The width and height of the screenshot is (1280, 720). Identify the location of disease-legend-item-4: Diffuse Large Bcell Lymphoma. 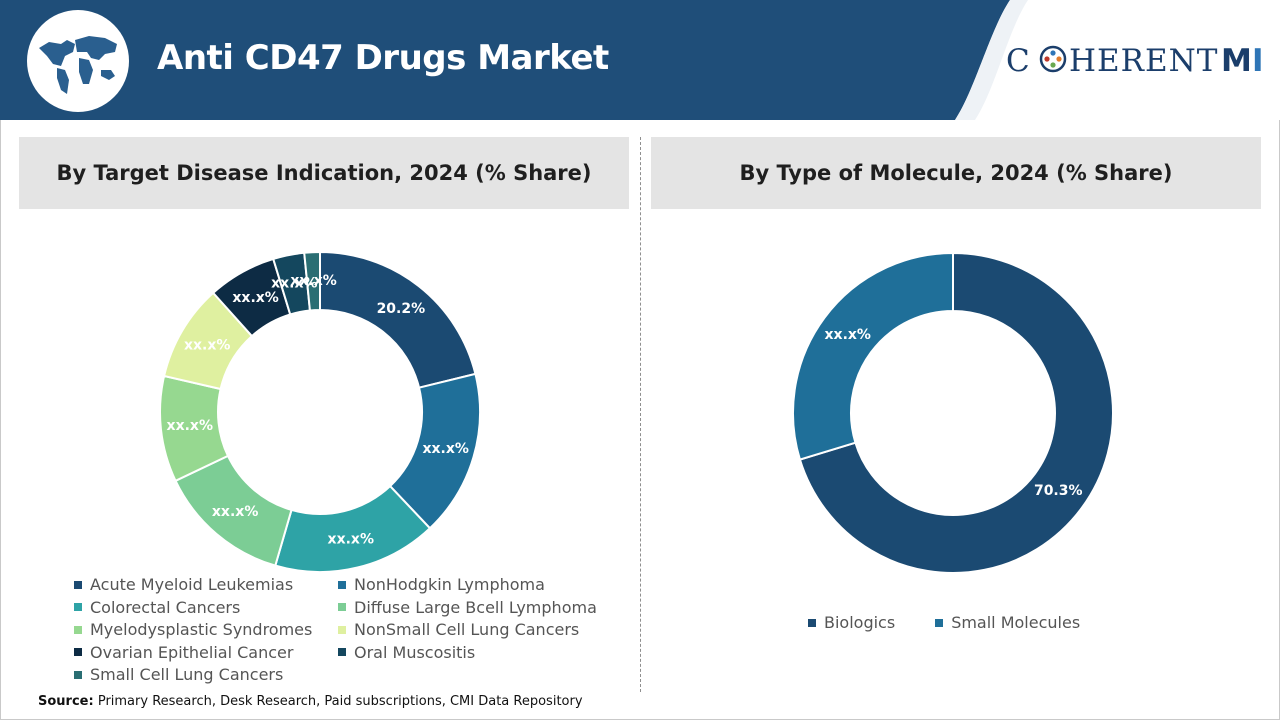
(470, 608).